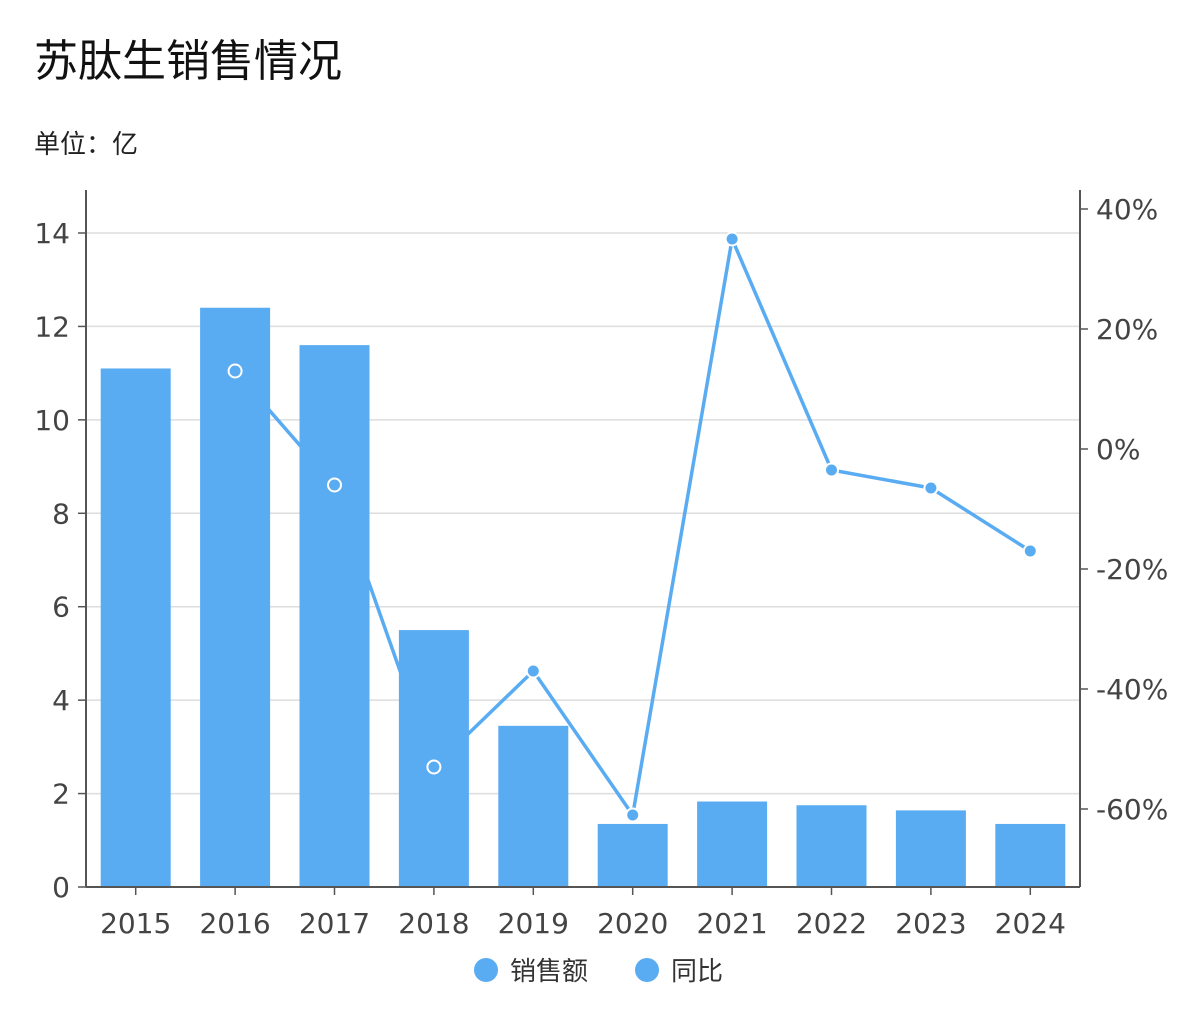  Describe the element at coordinates (697, 972) in the screenshot. I see `legend-label: 同比` at that location.